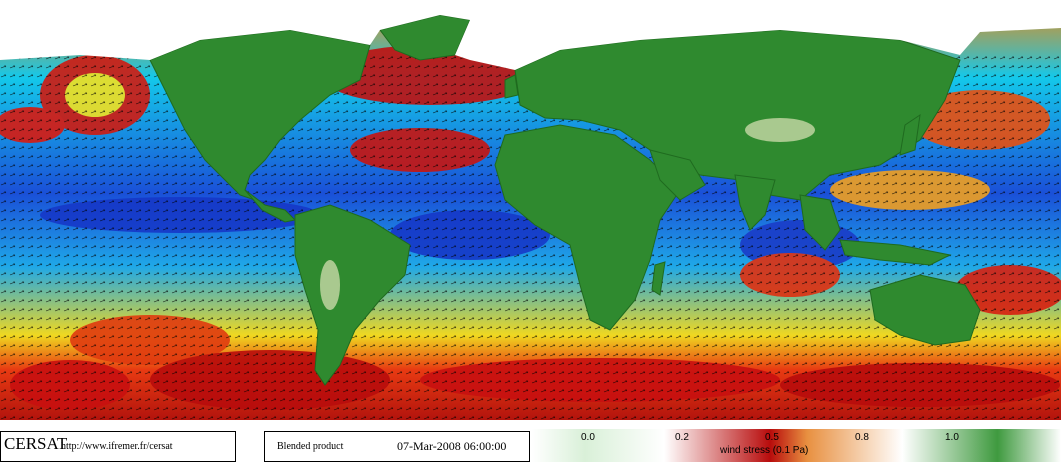 The image size is (1061, 462). What do you see at coordinates (772, 437) in the screenshot?
I see `legend-tick: 0.5` at bounding box center [772, 437].